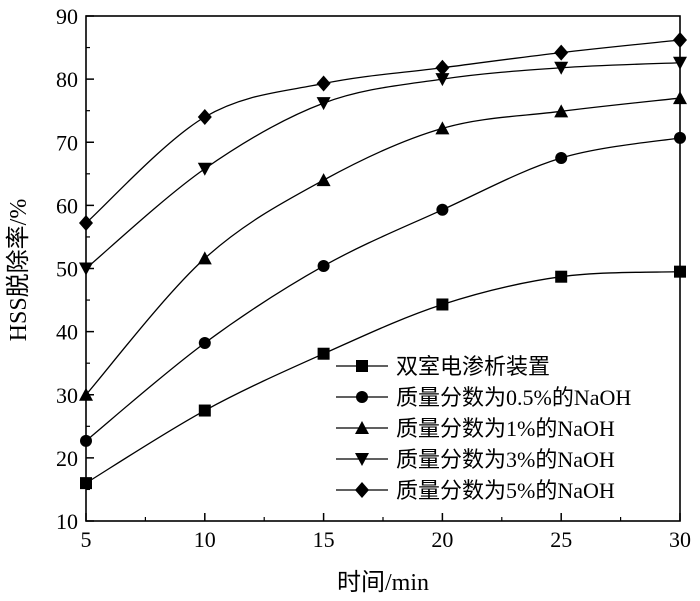 The width and height of the screenshot is (700, 601). I want to click on y-tick-label: 30, so click(67, 395).